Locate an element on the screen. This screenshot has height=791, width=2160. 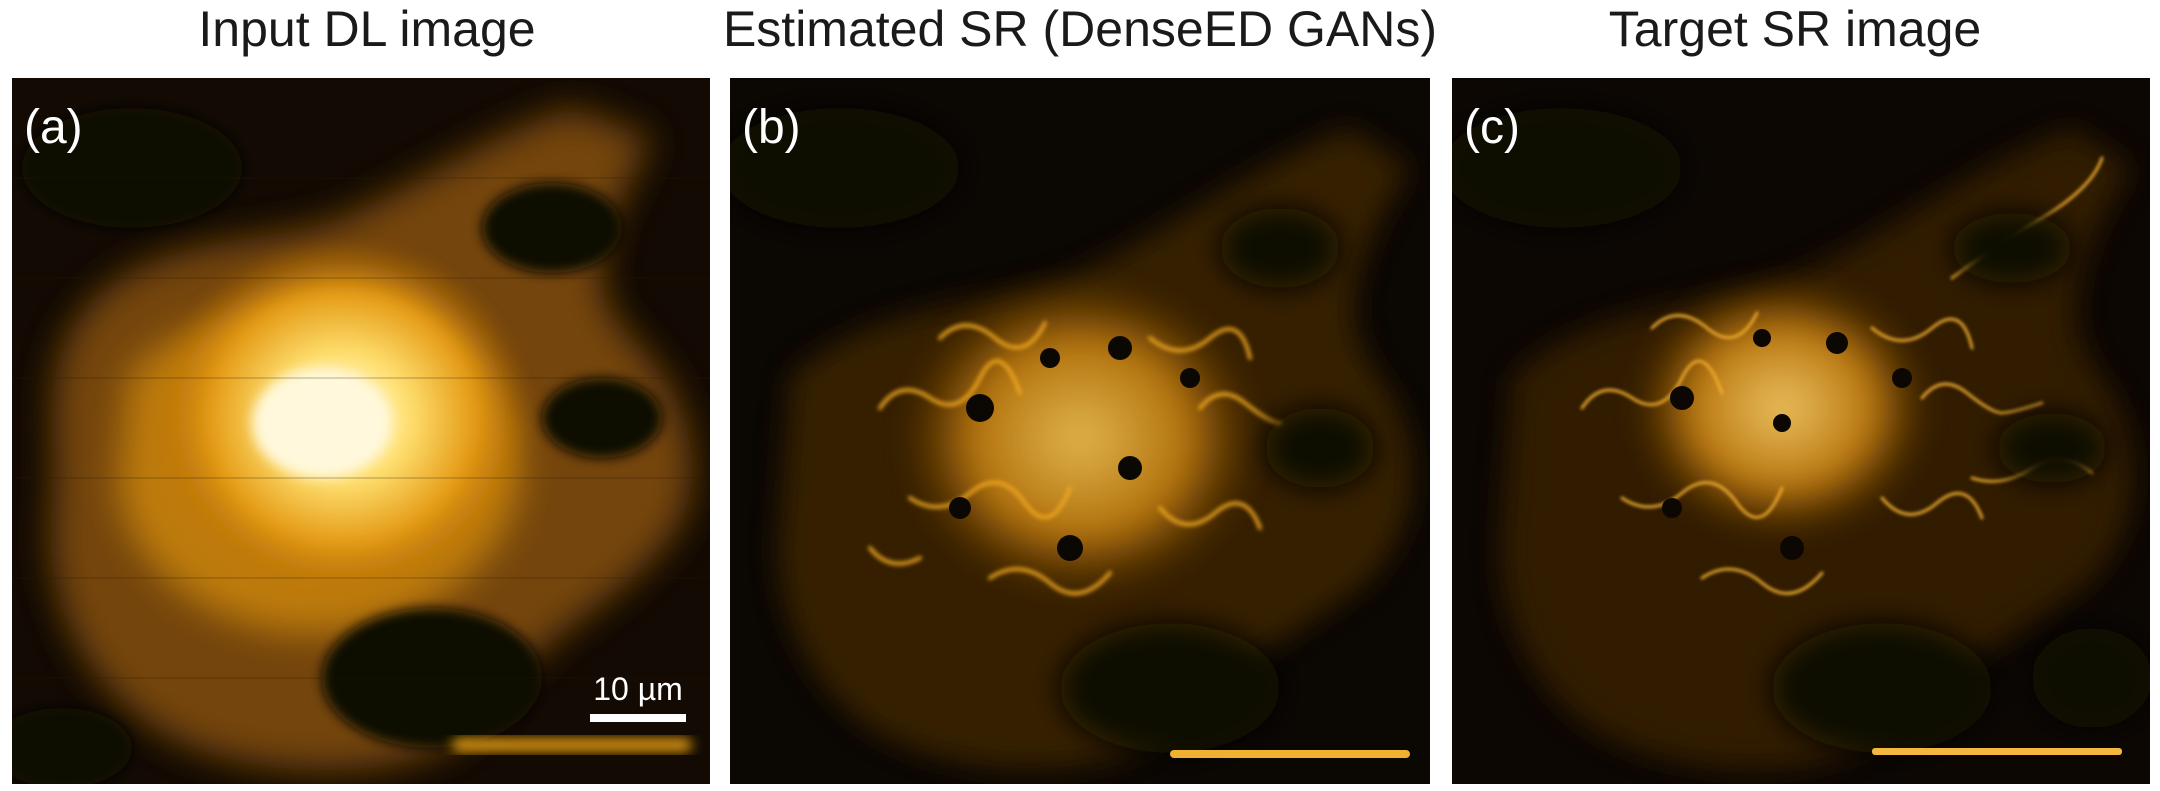
title-input-dl: Input DL image is located at coordinates (367, 29).